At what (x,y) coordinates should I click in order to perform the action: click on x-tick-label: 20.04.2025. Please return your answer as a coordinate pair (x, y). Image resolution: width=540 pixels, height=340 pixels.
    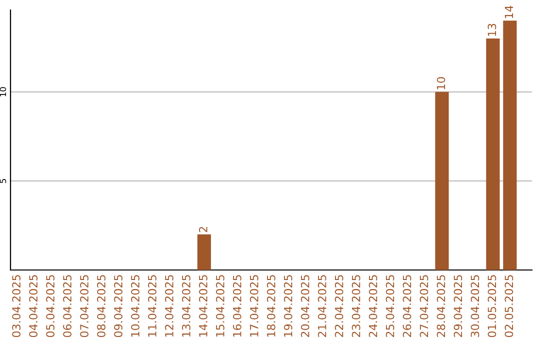
    Looking at the image, I should click on (305, 306).